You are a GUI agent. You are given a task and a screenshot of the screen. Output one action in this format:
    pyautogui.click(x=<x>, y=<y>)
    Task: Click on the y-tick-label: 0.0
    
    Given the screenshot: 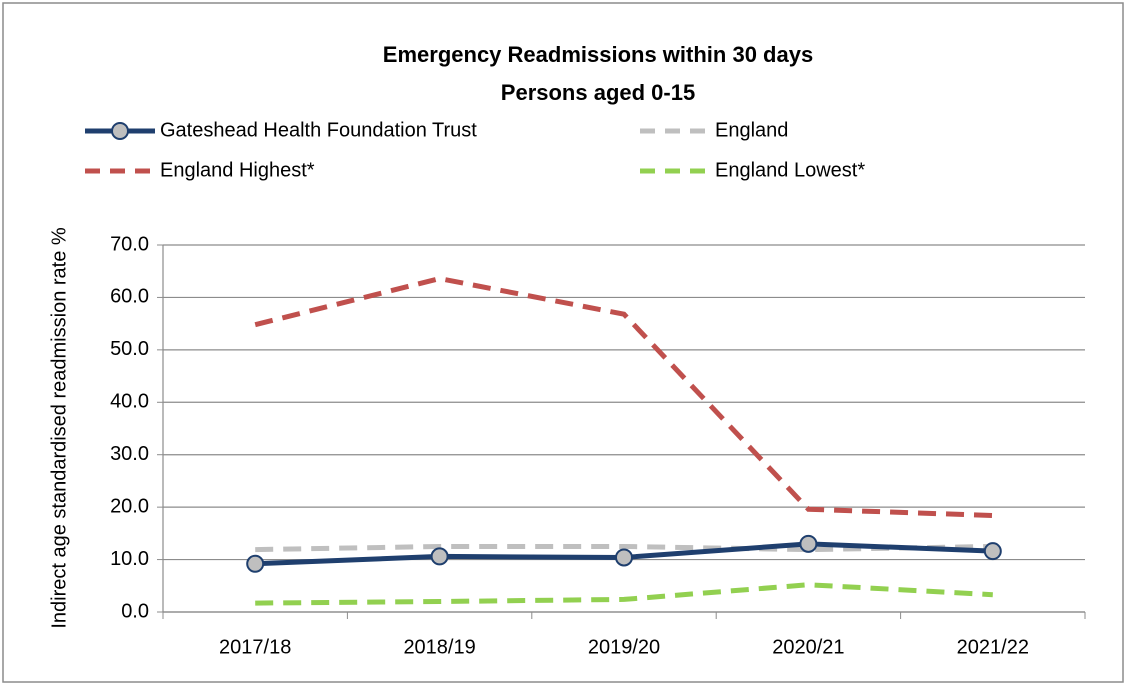 What is the action you would take?
    pyautogui.click(x=135, y=611)
    